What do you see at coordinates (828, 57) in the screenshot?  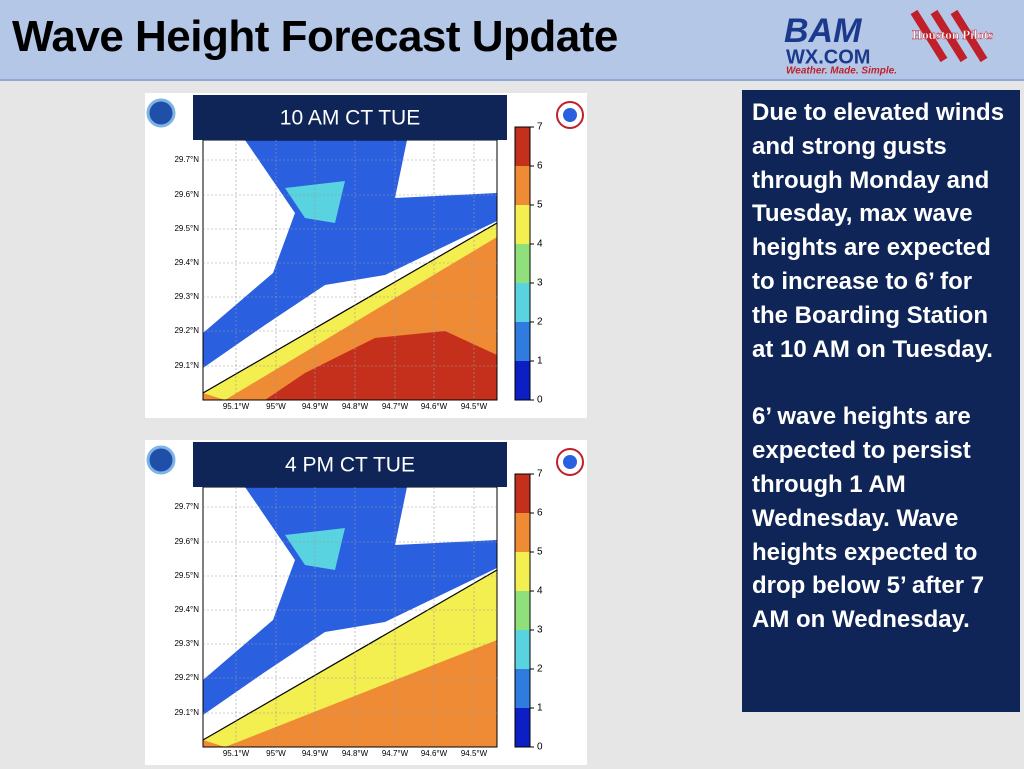 I see `logo-domain: WX.COM` at bounding box center [828, 57].